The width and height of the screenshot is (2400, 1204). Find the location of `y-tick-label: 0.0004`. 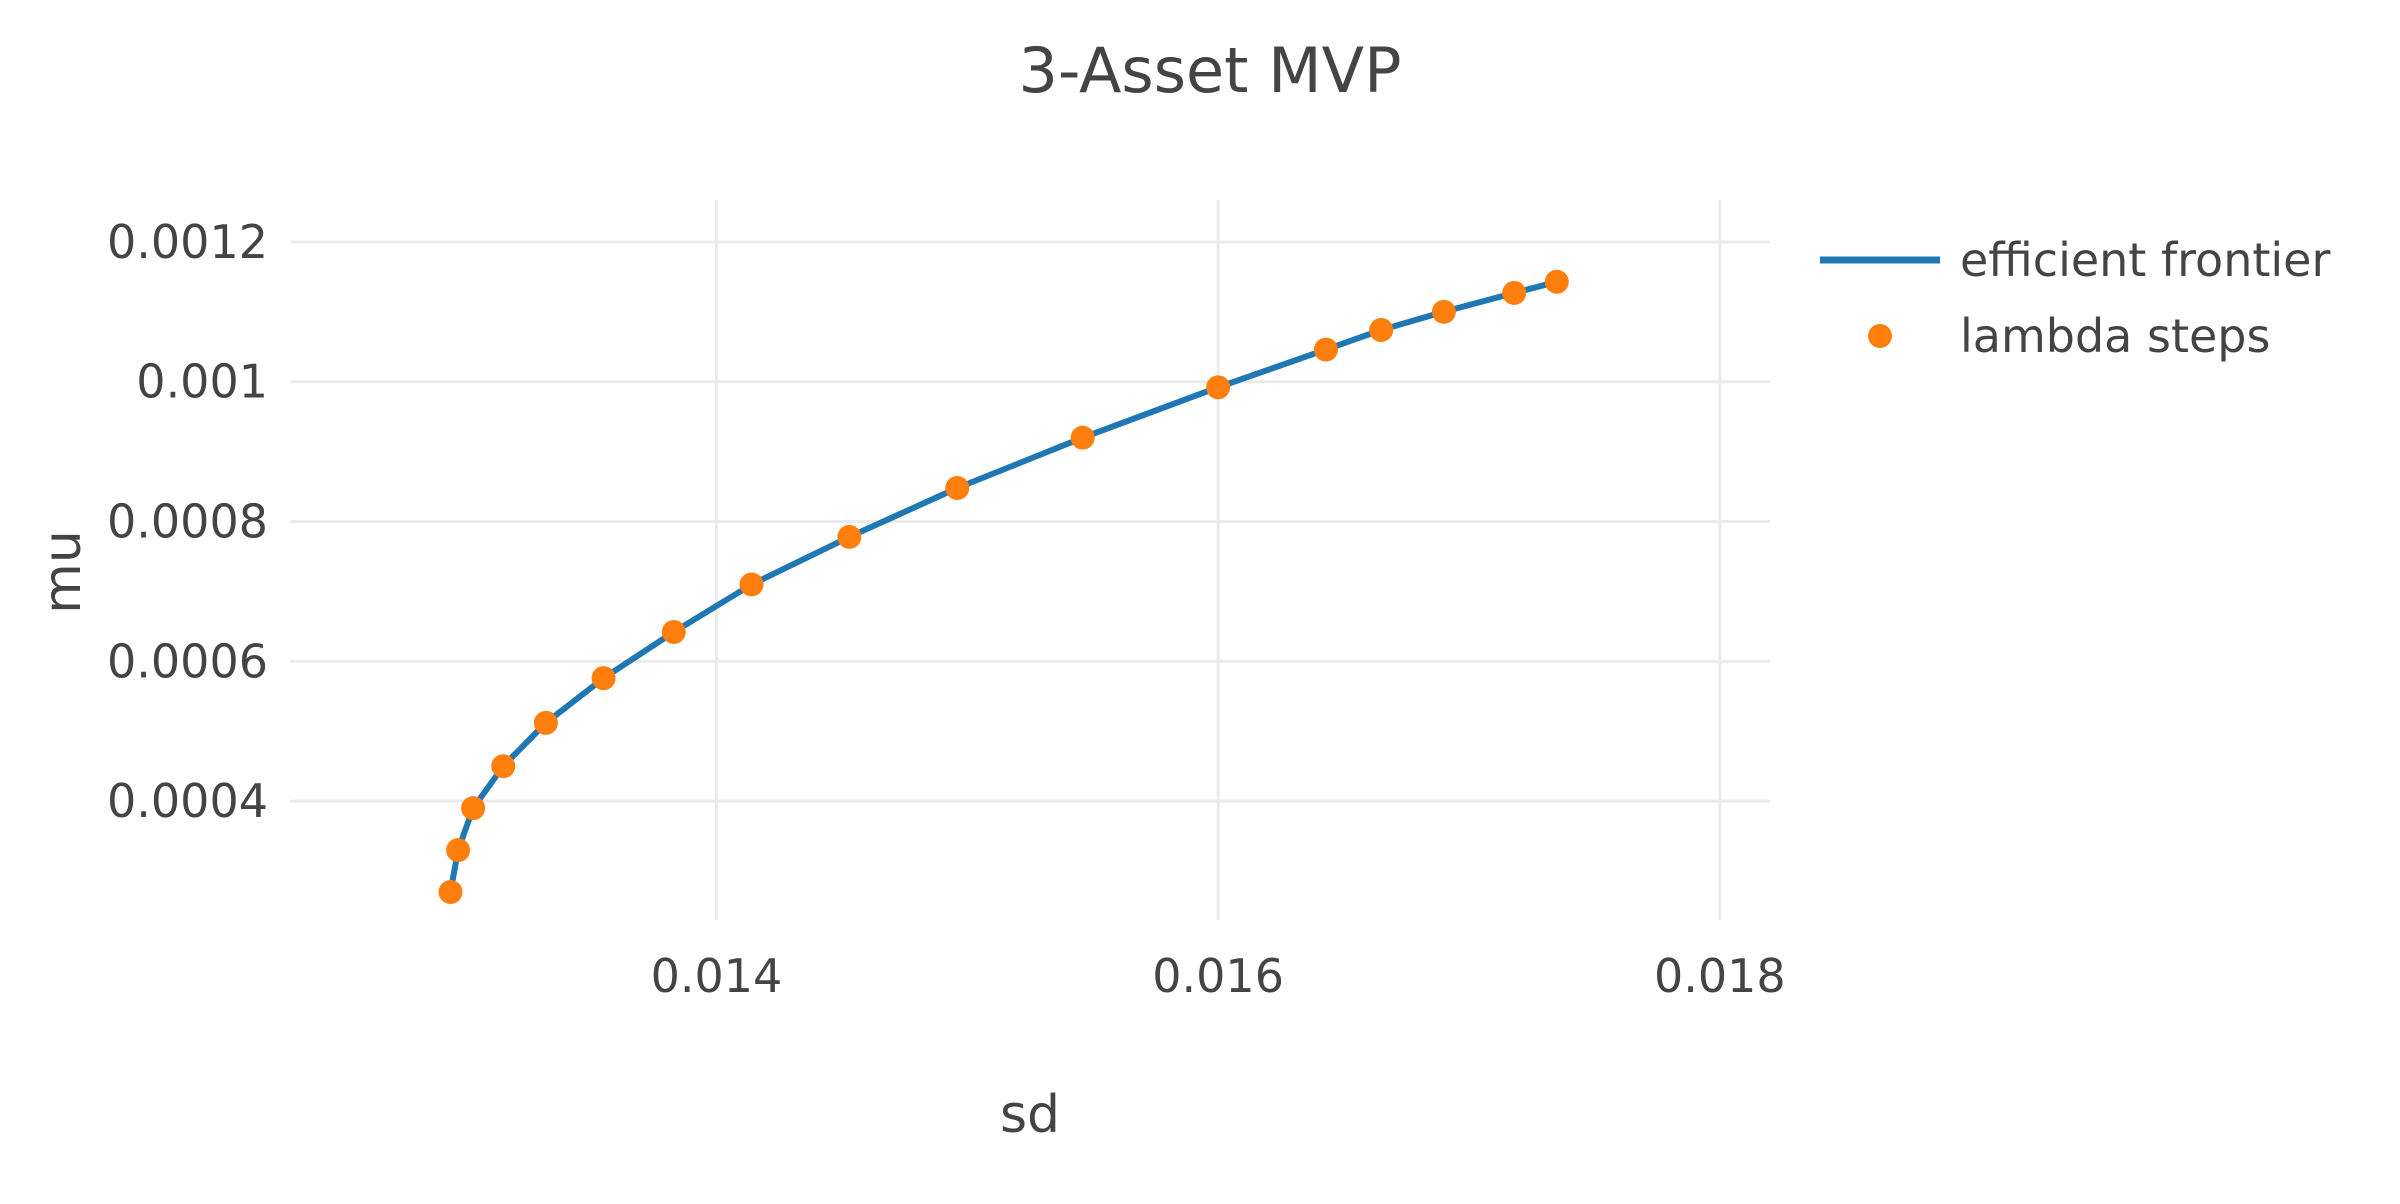

y-tick-label: 0.0004 is located at coordinates (187, 801).